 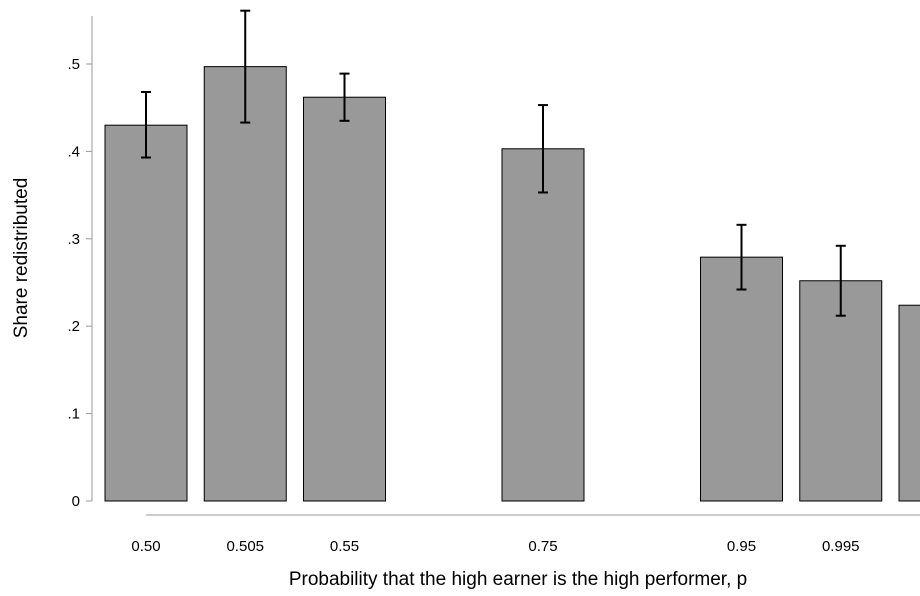 What do you see at coordinates (73, 326) in the screenshot?
I see `y-tick-label: .2` at bounding box center [73, 326].